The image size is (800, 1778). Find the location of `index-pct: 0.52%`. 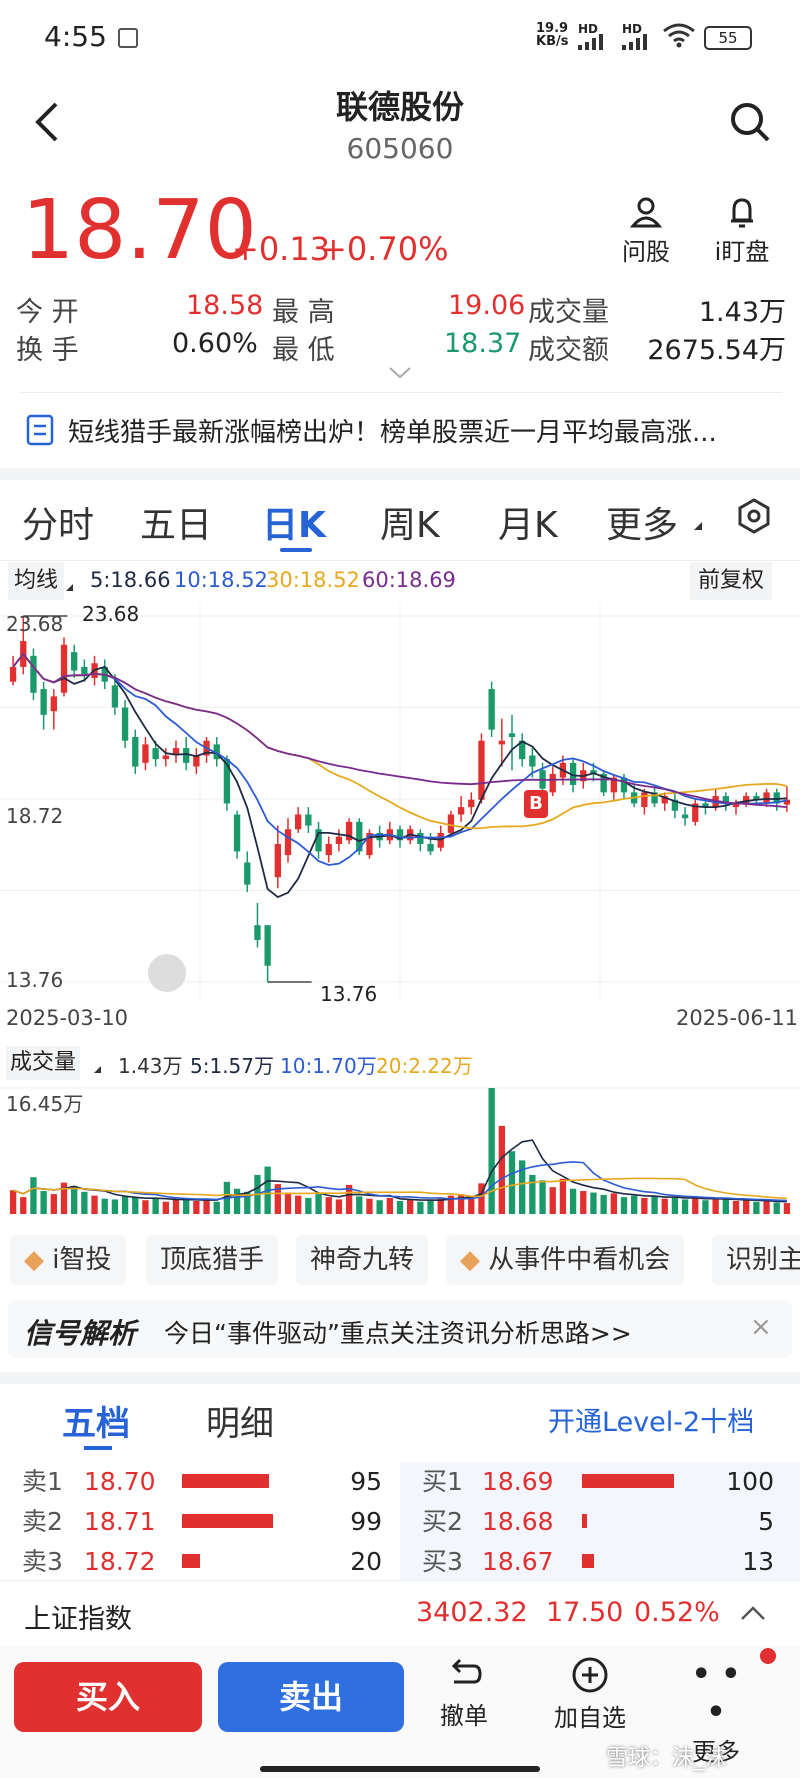

index-pct: 0.52% is located at coordinates (677, 1612).